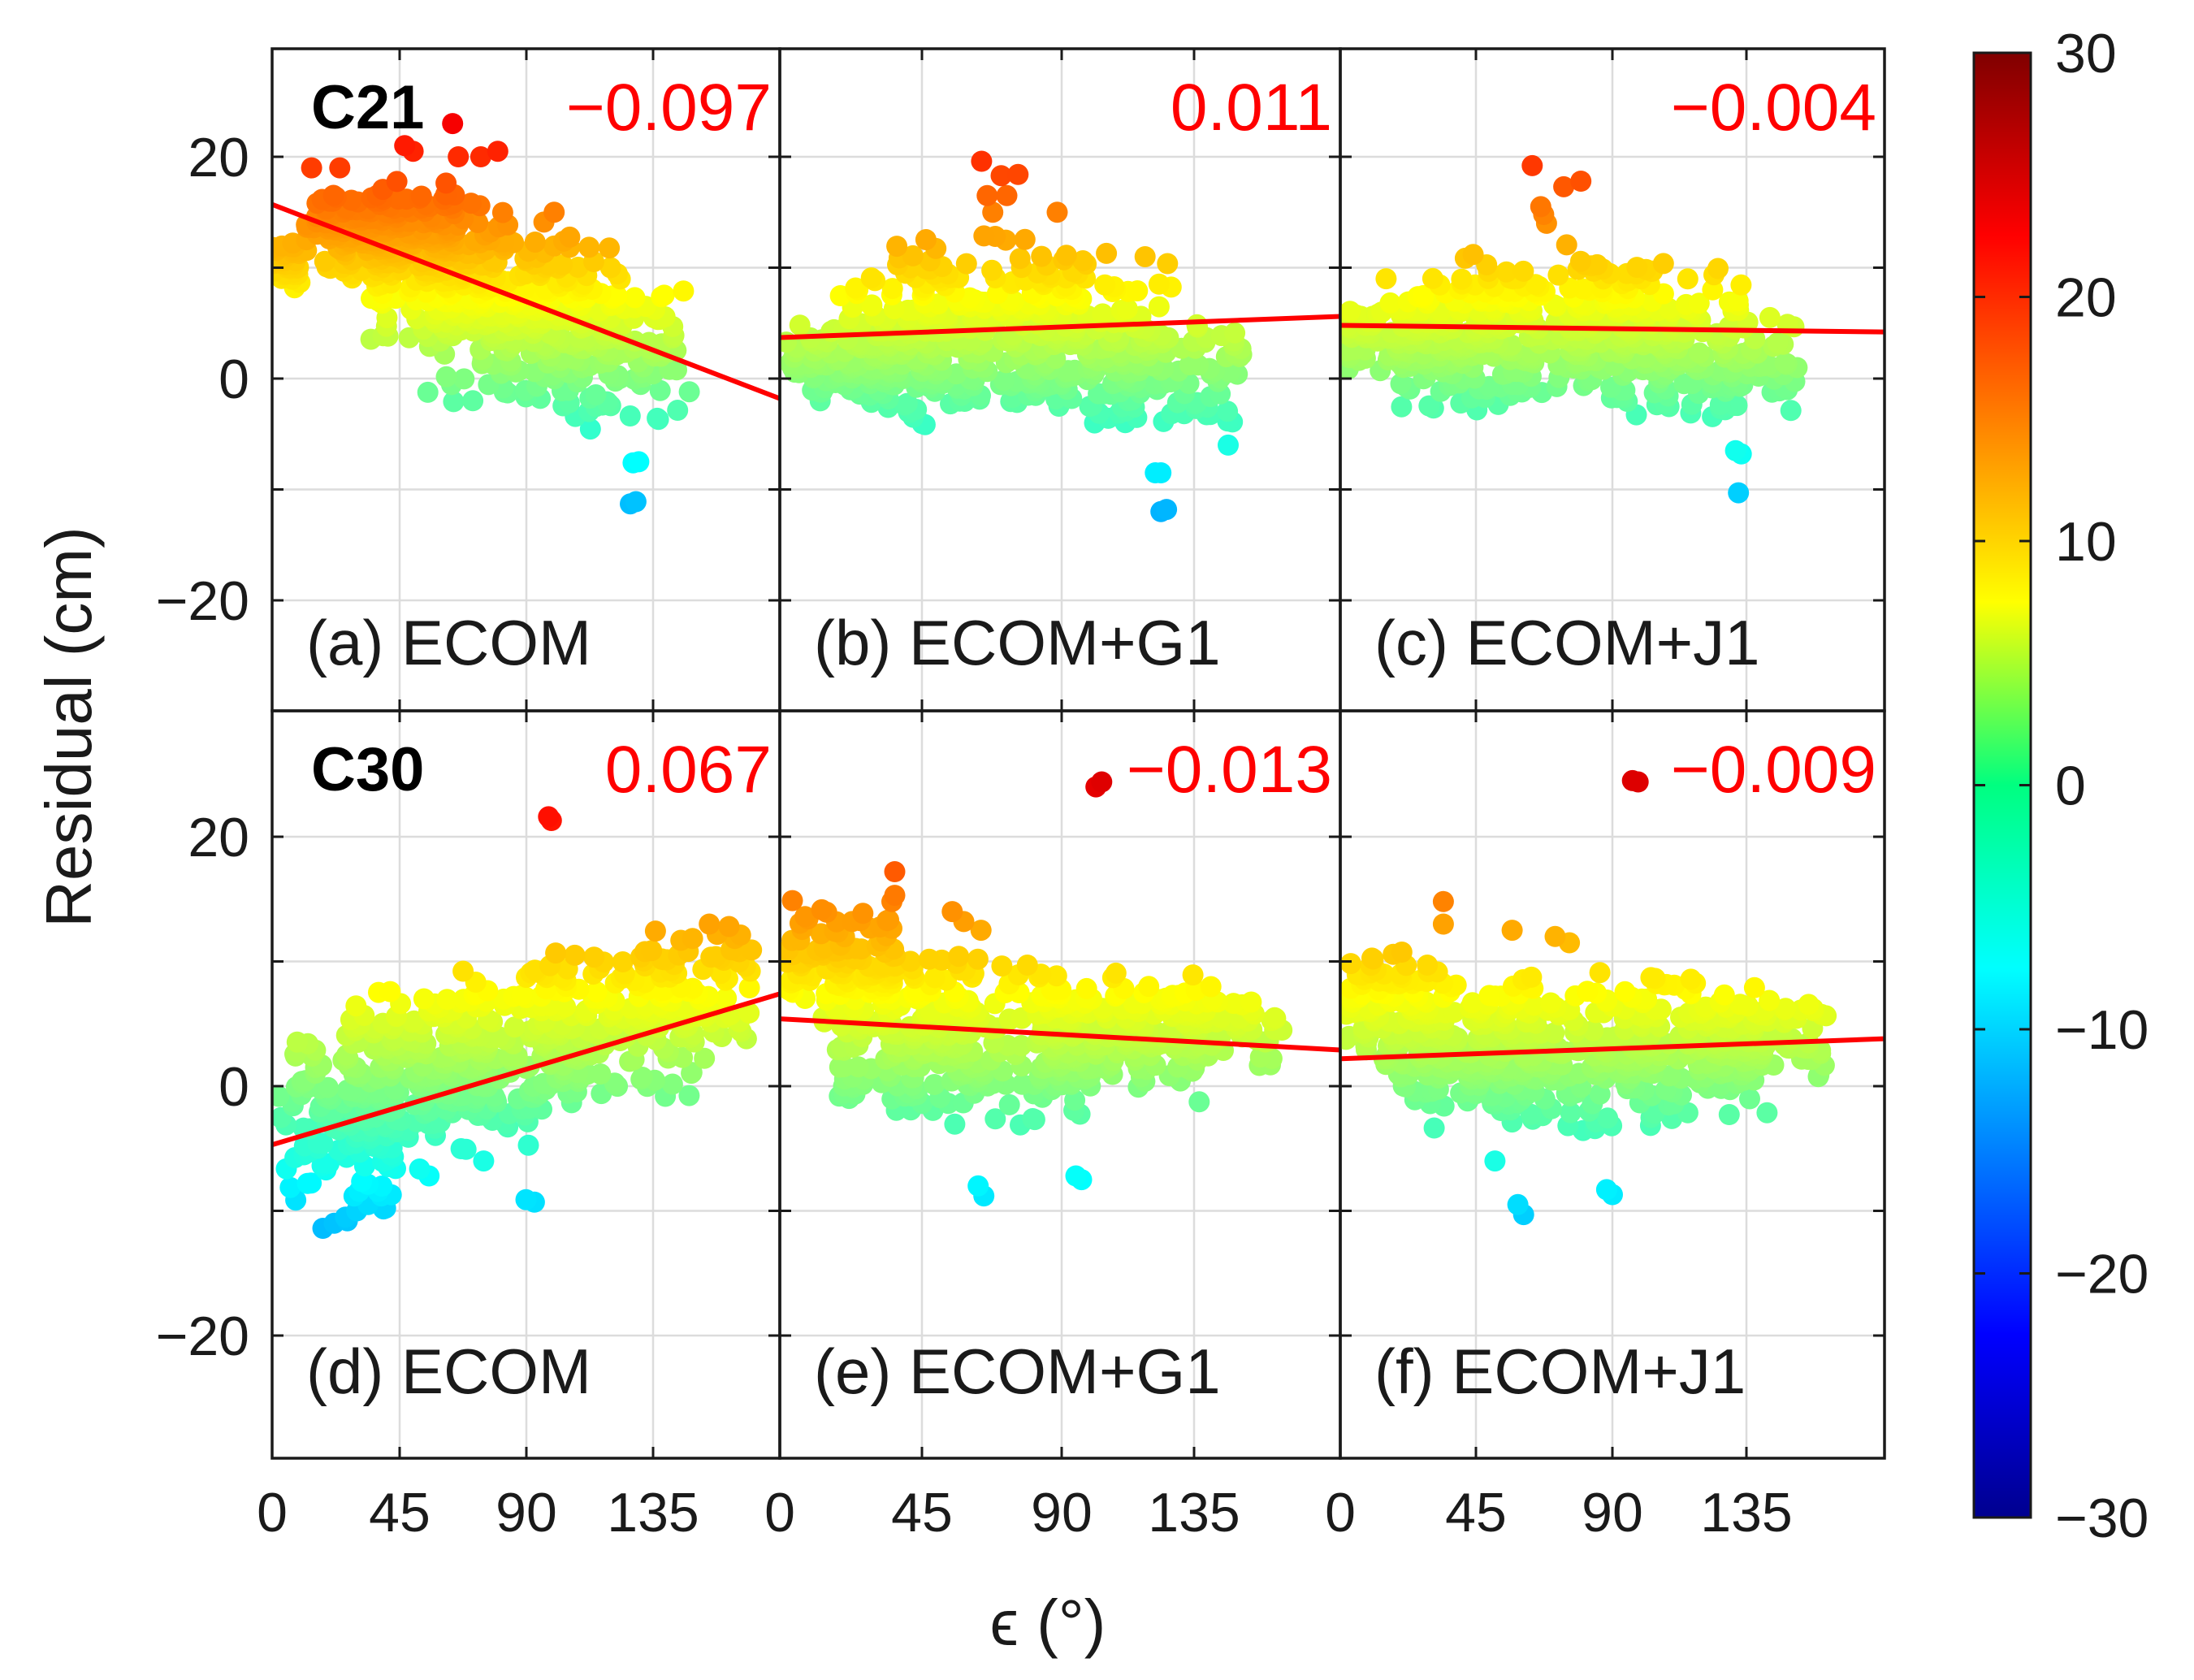 This screenshot has height=1680, width=2194. I want to click on panel-d: 20 0 −20 0 45 90 135 (d) ECOM 0.067 C30, so click(469, 1126).